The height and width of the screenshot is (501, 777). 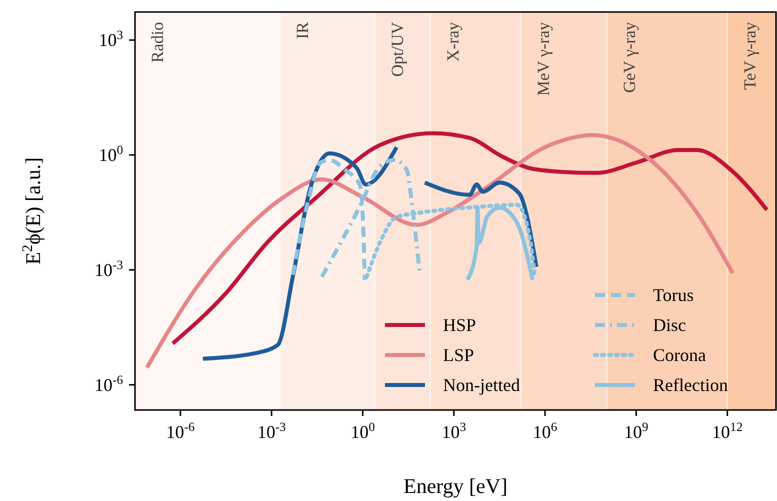 I want to click on legend-label: LSP, so click(x=458, y=355).